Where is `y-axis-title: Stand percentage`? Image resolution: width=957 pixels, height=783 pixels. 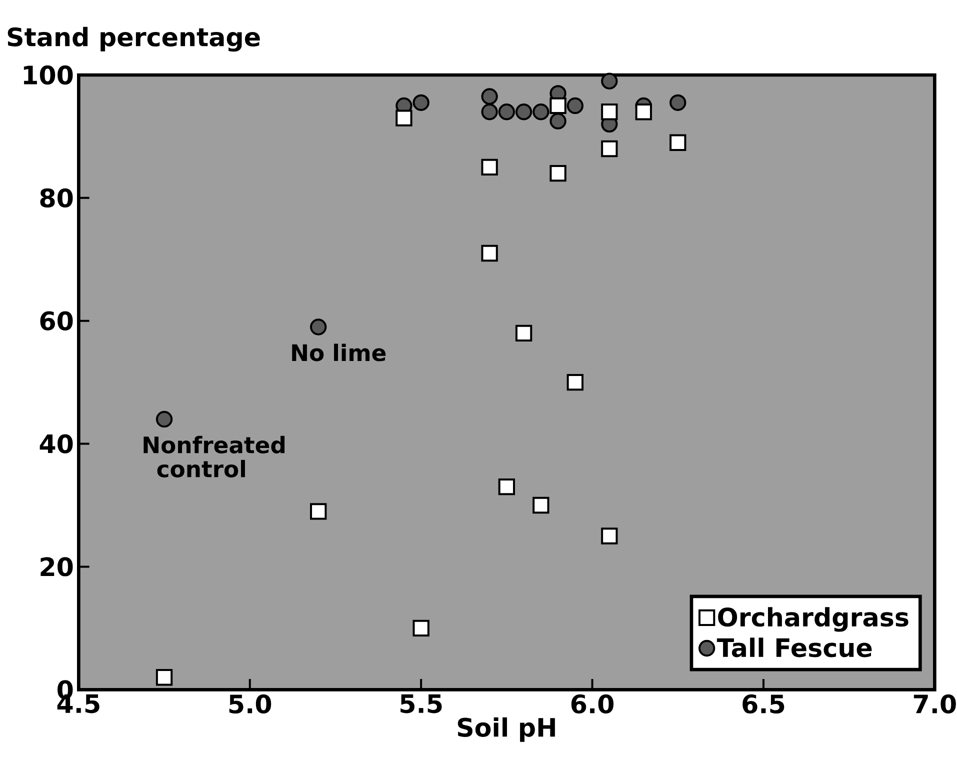 y-axis-title: Stand percentage is located at coordinates (134, 39).